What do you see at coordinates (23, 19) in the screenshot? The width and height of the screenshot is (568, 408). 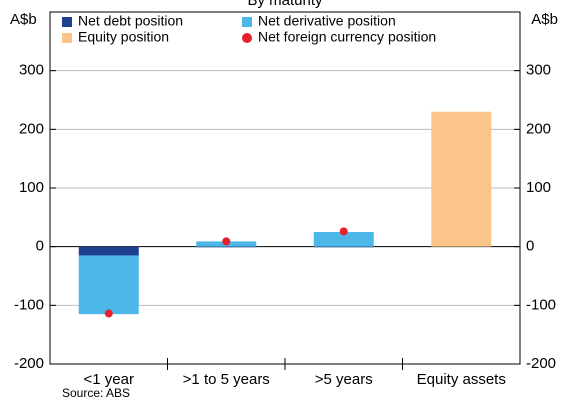 I see `y-axis-label: A$b` at bounding box center [23, 19].